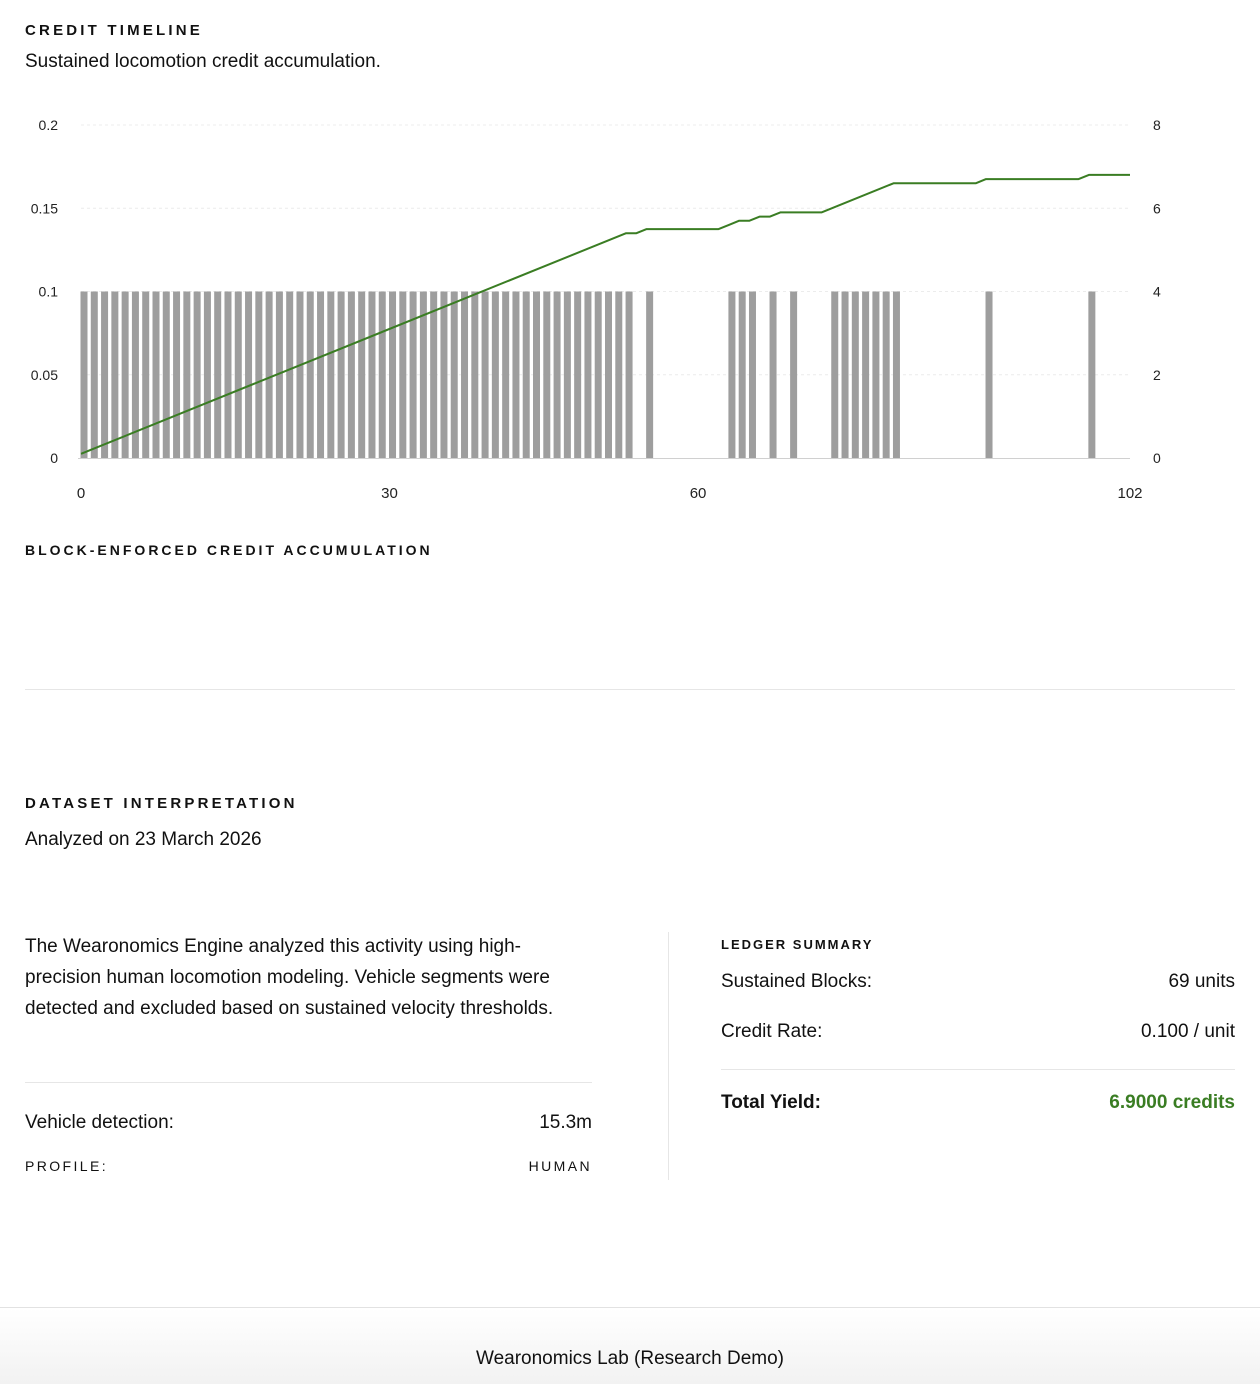  What do you see at coordinates (114, 30) in the screenshot?
I see `timeline-title: CREDIT TIMELINE` at bounding box center [114, 30].